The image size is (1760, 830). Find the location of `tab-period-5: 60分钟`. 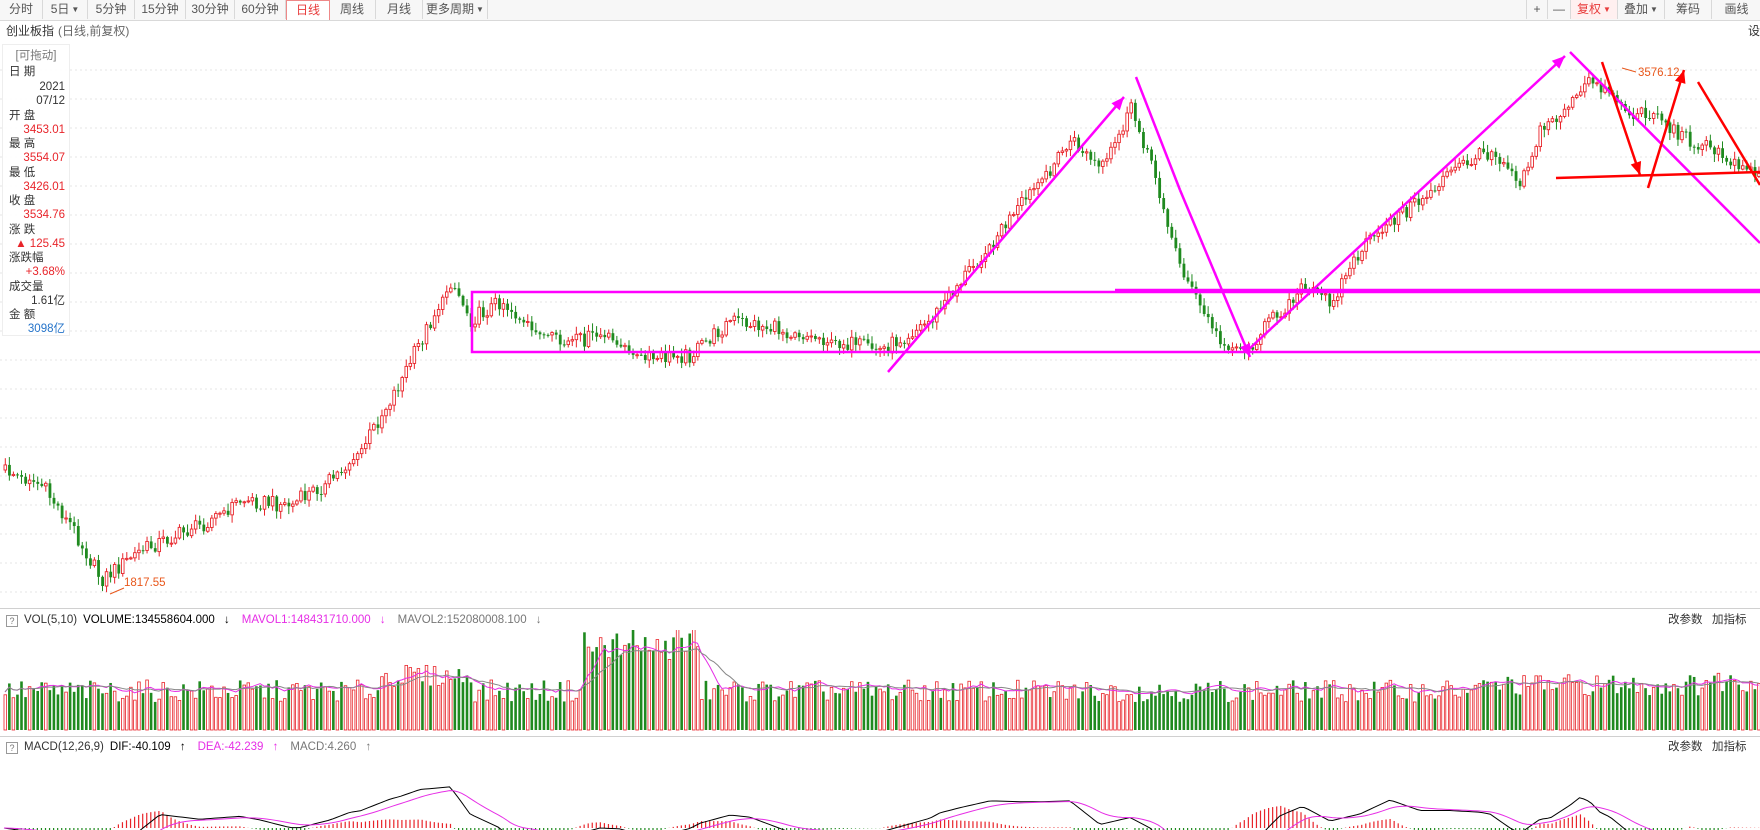

tab-period-5: 60分钟 is located at coordinates (260, 9).